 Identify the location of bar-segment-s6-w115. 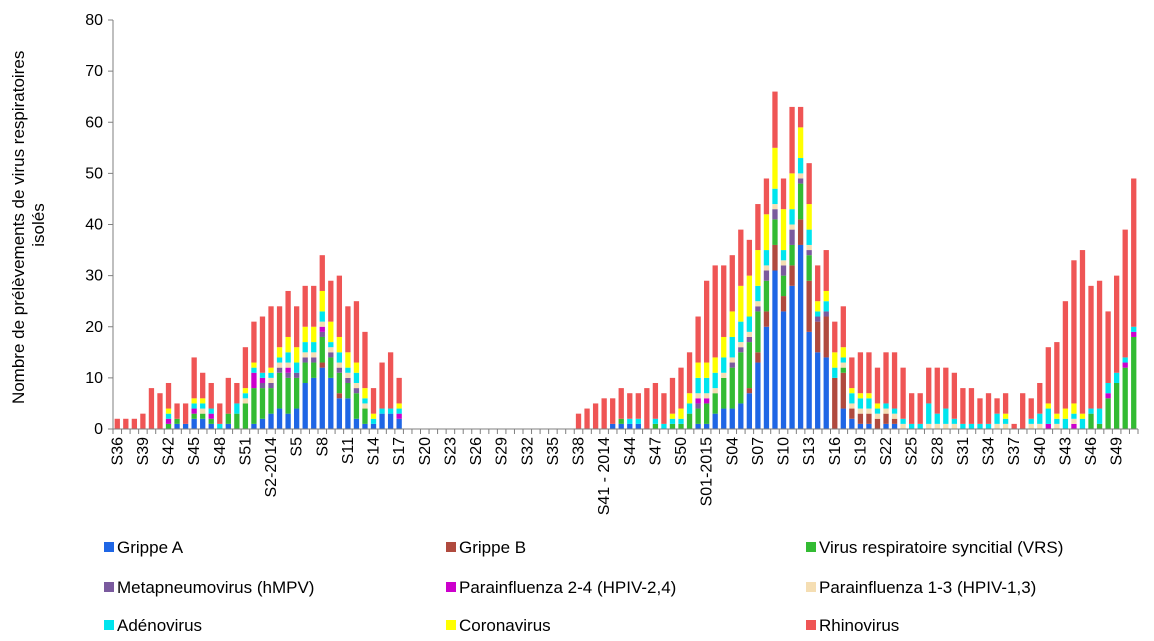
(1099, 416).